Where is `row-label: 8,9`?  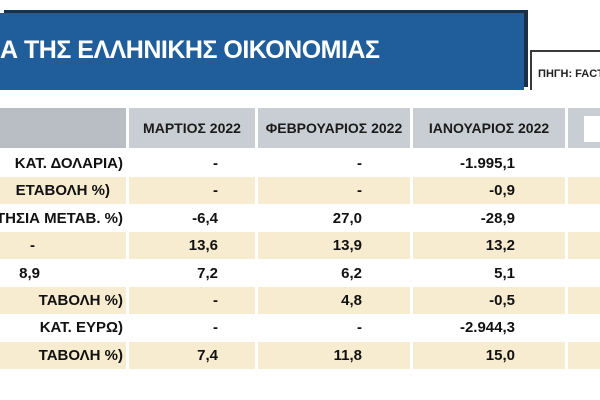
row-label: 8,9 is located at coordinates (63, 273).